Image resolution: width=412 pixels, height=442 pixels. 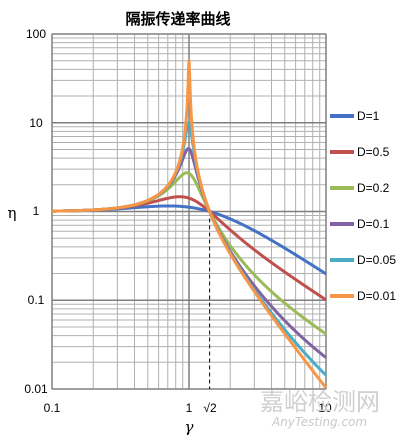 What do you see at coordinates (177, 19) in the screenshot?
I see `chart-title: 隔振传递率曲线` at bounding box center [177, 19].